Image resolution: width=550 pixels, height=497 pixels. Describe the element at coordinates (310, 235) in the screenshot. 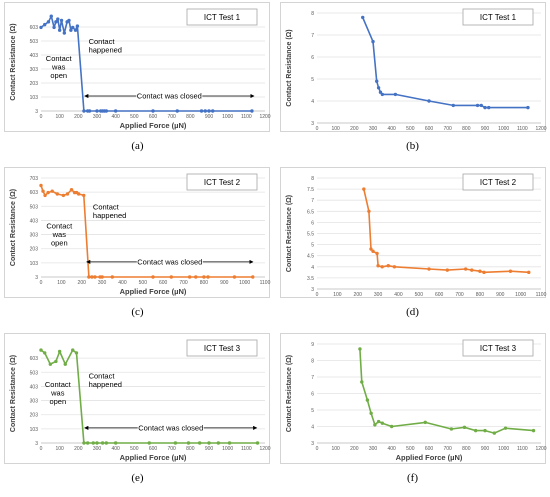

I see `y-tick-label: 5.5` at that location.